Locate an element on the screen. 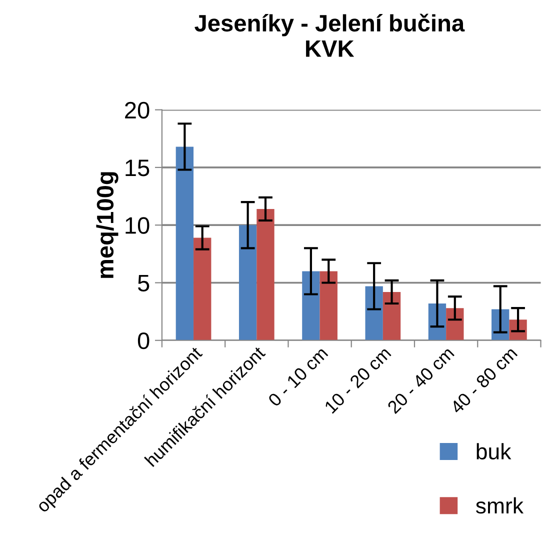  y-tick-label: 0 is located at coordinates (144, 341).